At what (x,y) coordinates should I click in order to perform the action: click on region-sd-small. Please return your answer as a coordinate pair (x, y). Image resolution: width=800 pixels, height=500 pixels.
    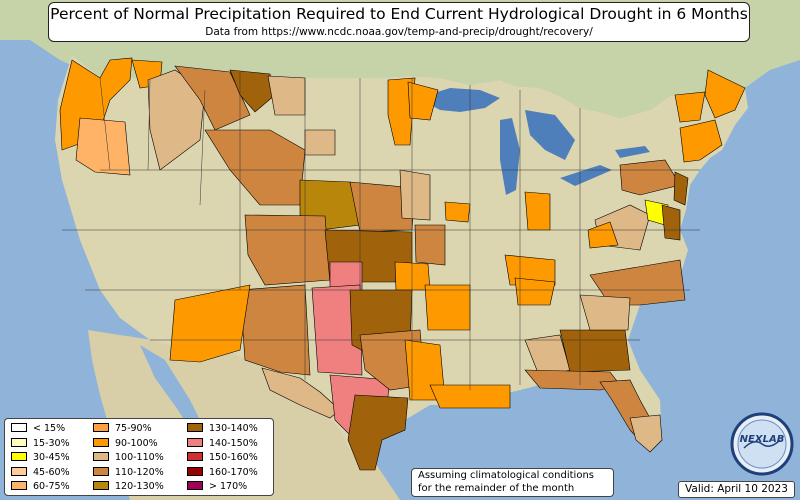
    Looking at the image, I should click on (320, 142).